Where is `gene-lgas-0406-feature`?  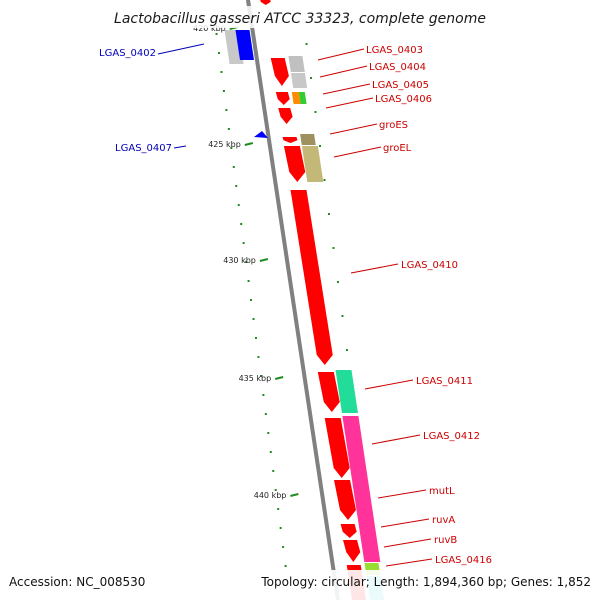
gene-lgas-0406-feature is located at coordinates (285, 116).